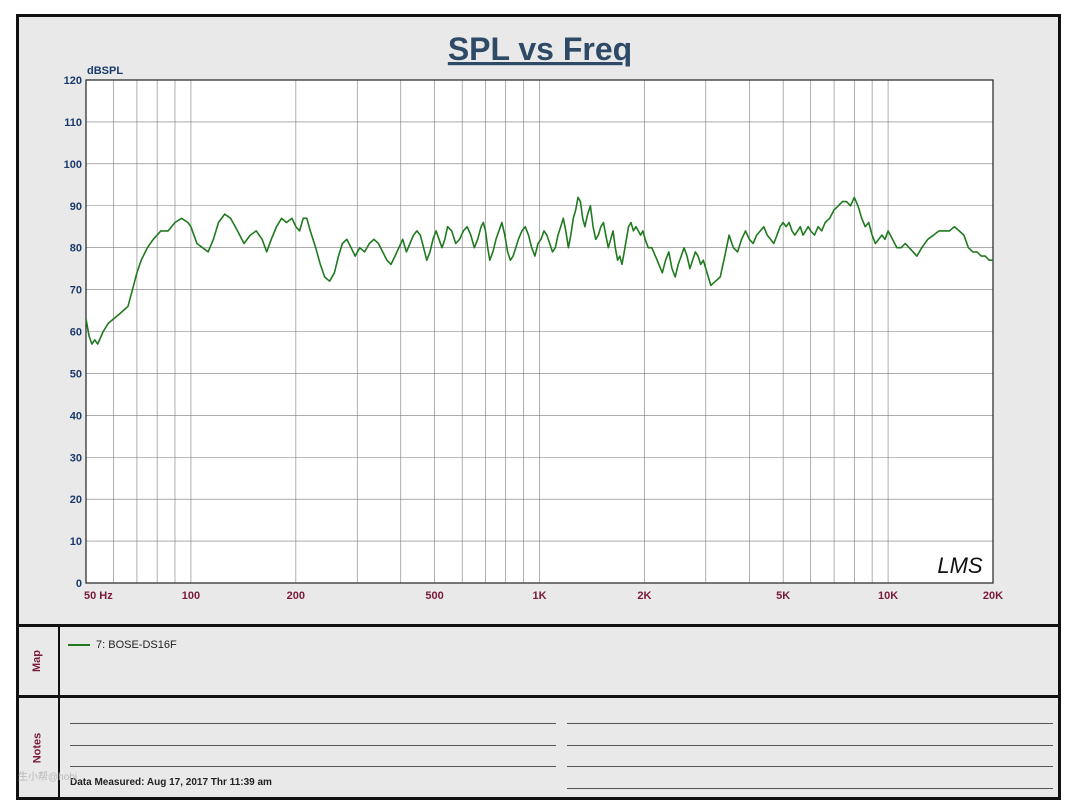 This screenshot has width=1080, height=804. Describe the element at coordinates (73, 165) in the screenshot. I see `y-tick-label: 100` at that location.